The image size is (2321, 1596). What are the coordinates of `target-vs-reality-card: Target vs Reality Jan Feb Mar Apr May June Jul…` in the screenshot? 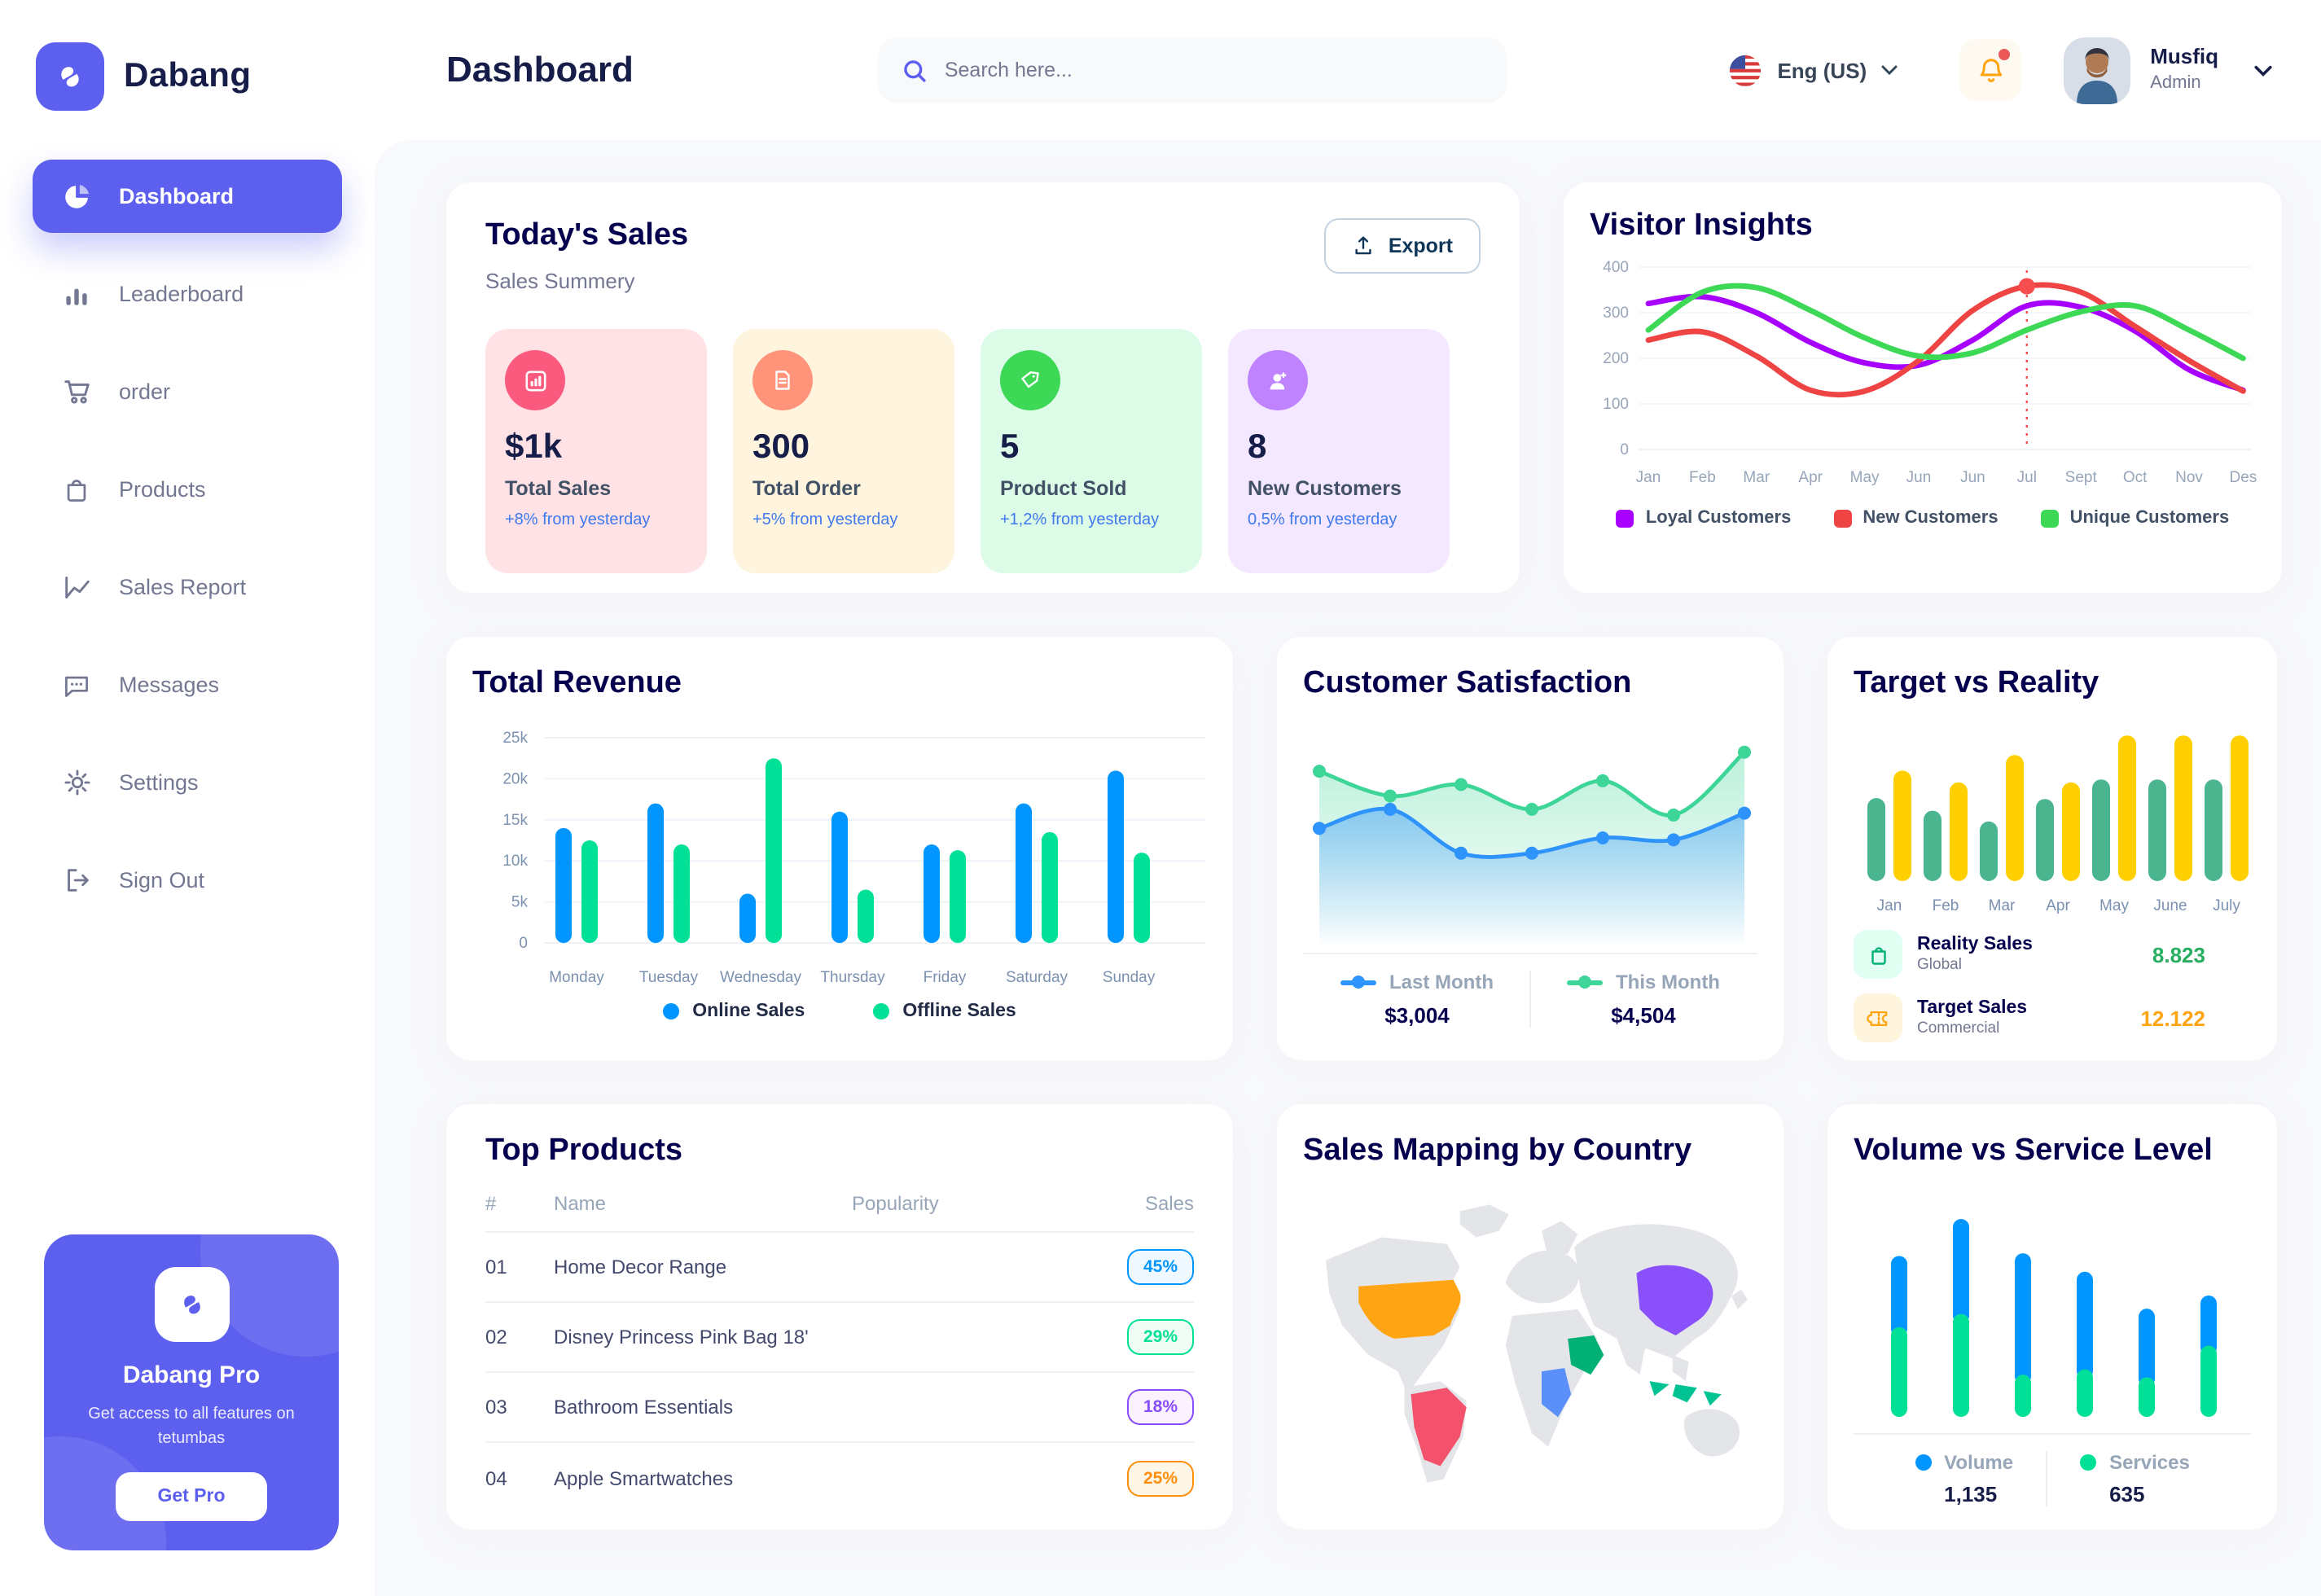 It's located at (2052, 848).